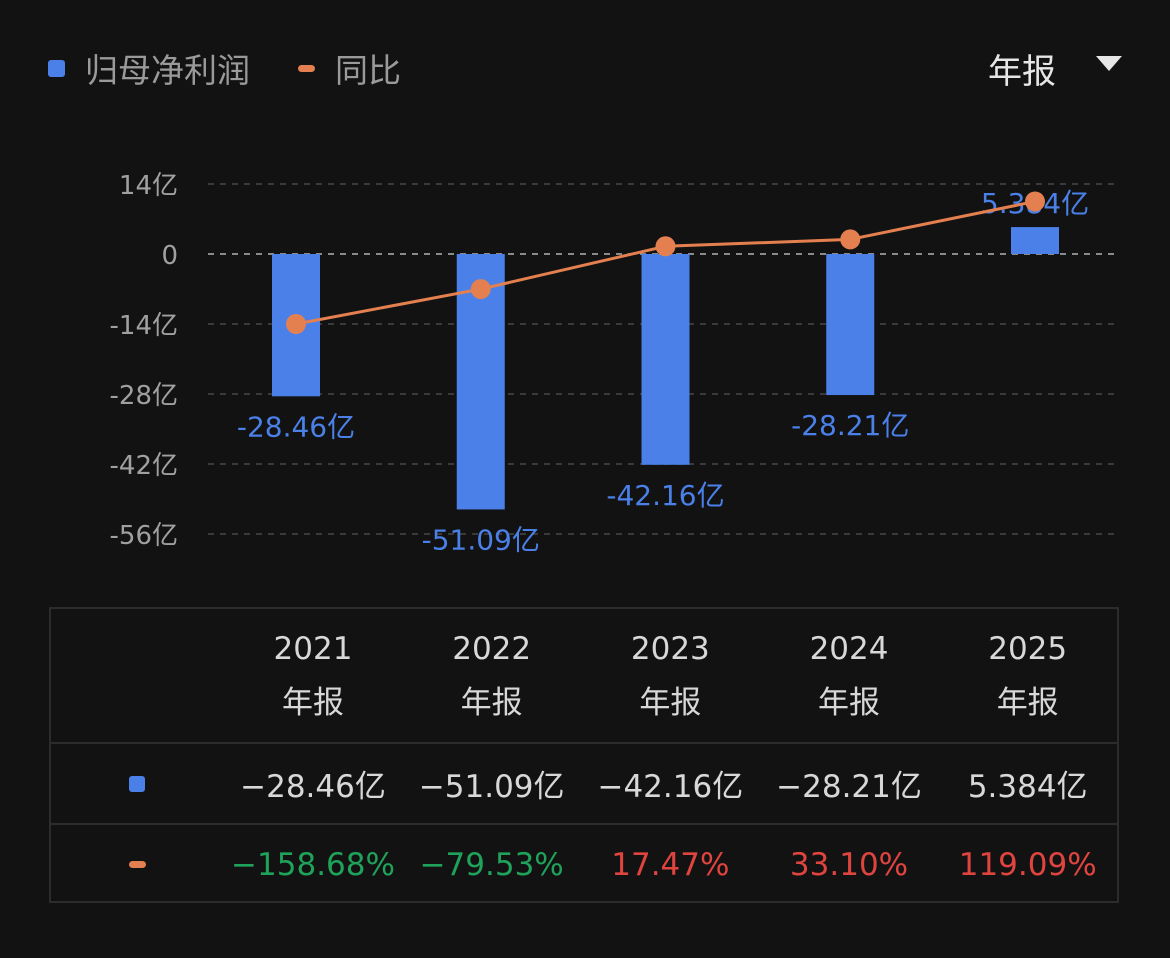  Describe the element at coordinates (670, 787) in the screenshot. I see `cell-profit: −42.16亿` at that location.